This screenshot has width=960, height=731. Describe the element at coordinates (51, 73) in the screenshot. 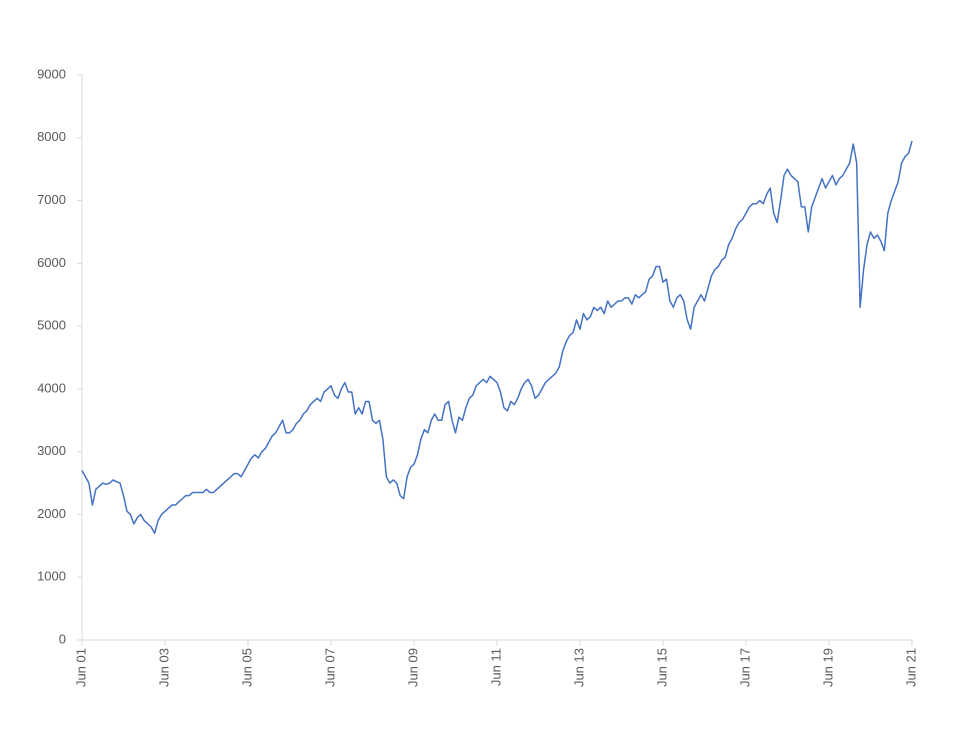

I see `y-tick-label: 9000` at that location.